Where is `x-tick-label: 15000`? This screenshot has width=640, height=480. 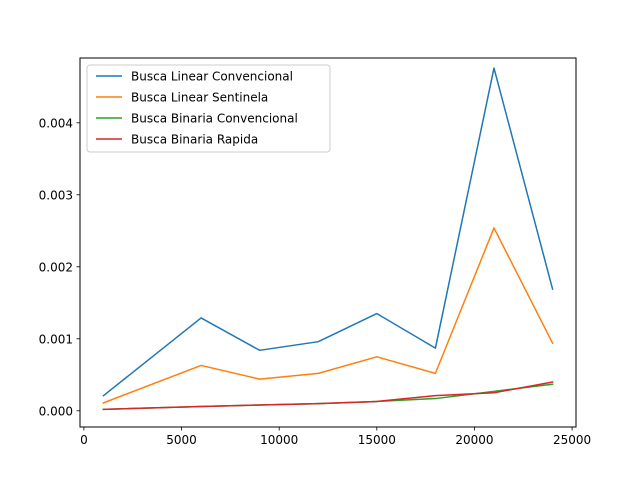
x-tick-label: 15000 is located at coordinates (377, 440).